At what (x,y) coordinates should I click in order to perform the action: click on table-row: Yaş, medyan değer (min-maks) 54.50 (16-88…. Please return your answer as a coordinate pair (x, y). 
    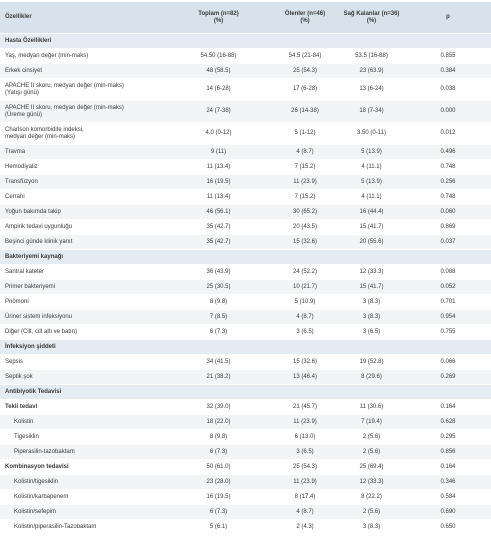
    Looking at the image, I should click on (245, 56).